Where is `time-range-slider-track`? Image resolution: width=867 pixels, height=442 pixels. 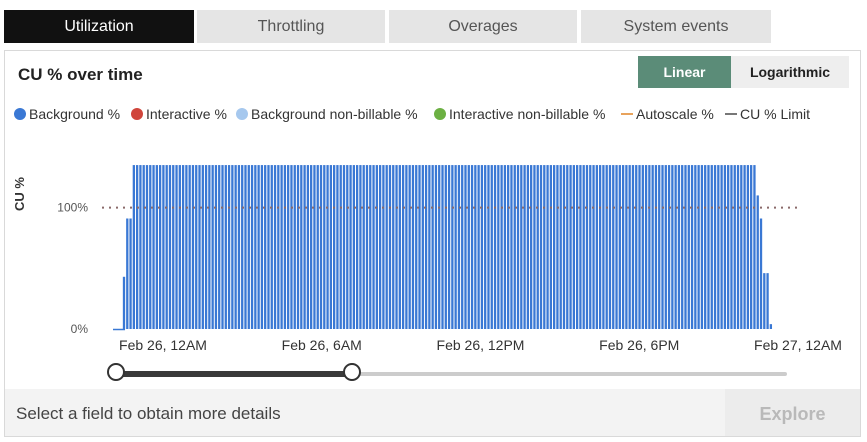 time-range-slider-track is located at coordinates (451, 374).